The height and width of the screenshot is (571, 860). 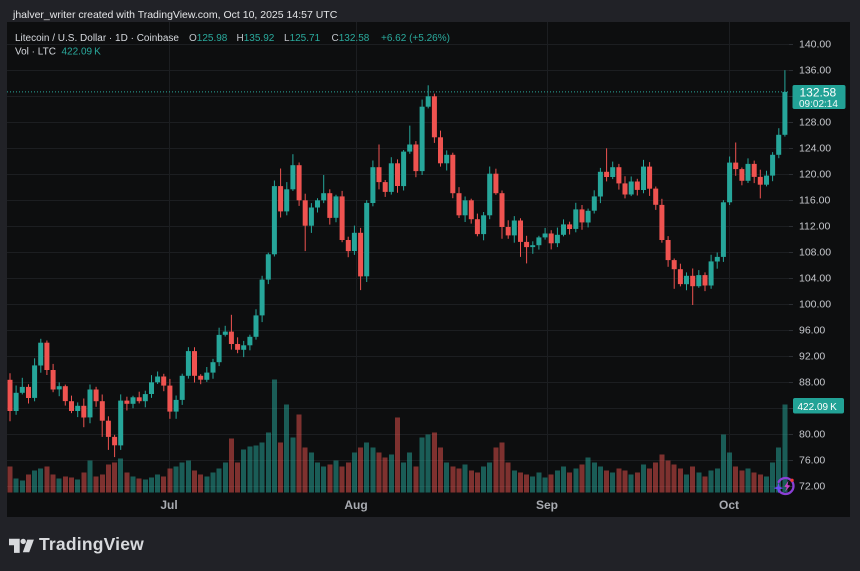 I want to click on svg-text: Aug, so click(x=355, y=505).